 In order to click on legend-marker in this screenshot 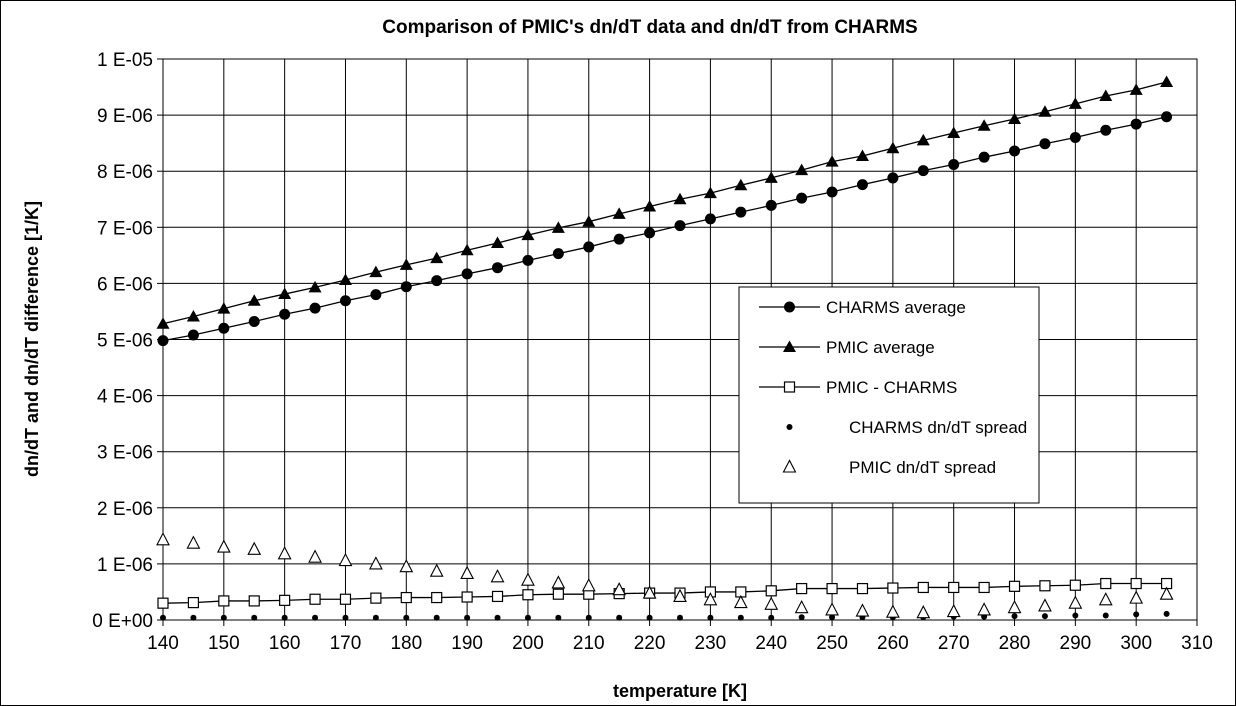, I will do `click(789, 346)`.